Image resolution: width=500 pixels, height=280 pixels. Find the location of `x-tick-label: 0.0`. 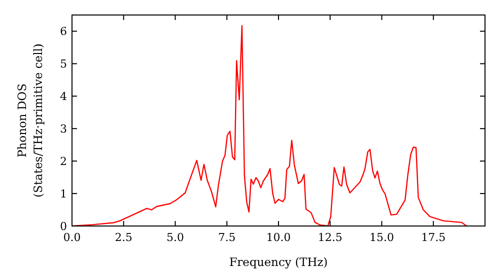

x-tick-label: 0.0 is located at coordinates (72, 237).